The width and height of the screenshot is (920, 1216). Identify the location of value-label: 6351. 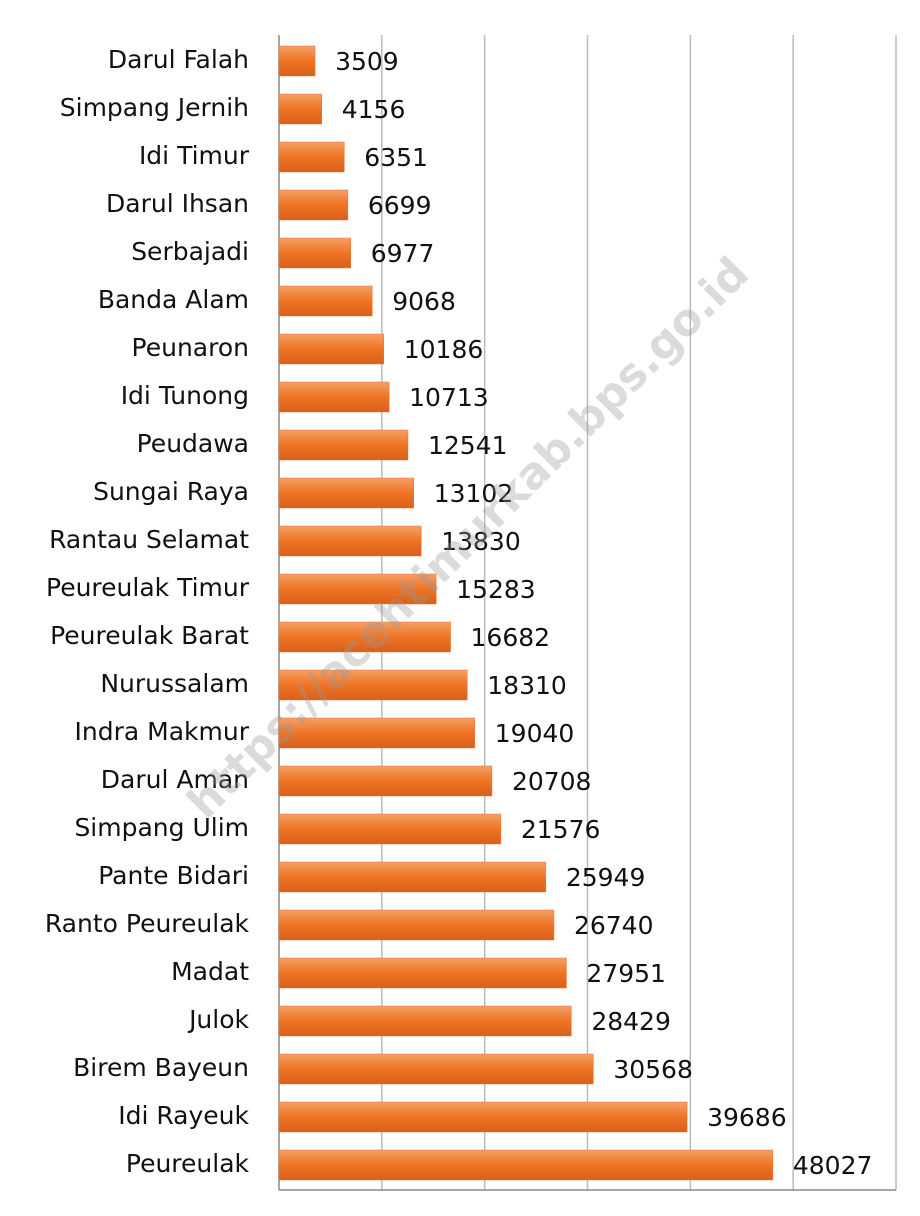
(396, 157).